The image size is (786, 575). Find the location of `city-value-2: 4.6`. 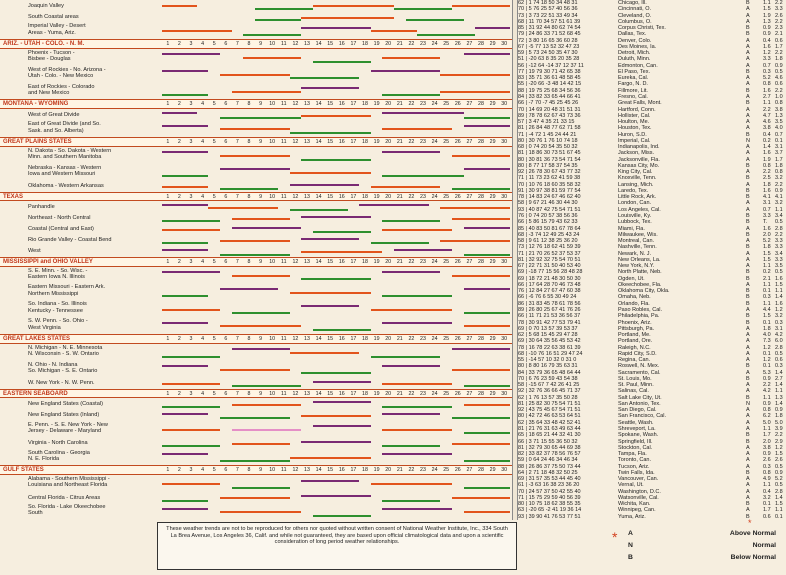

city-value-2: 4.6 is located at coordinates (779, 78).